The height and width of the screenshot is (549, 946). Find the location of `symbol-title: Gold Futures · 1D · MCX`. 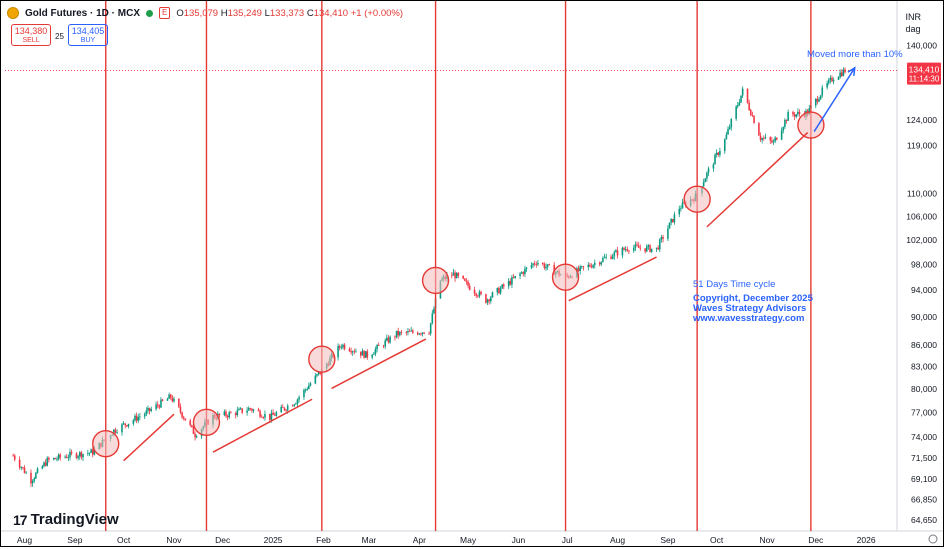

symbol-title: Gold Futures · 1D · MCX is located at coordinates (82, 13).